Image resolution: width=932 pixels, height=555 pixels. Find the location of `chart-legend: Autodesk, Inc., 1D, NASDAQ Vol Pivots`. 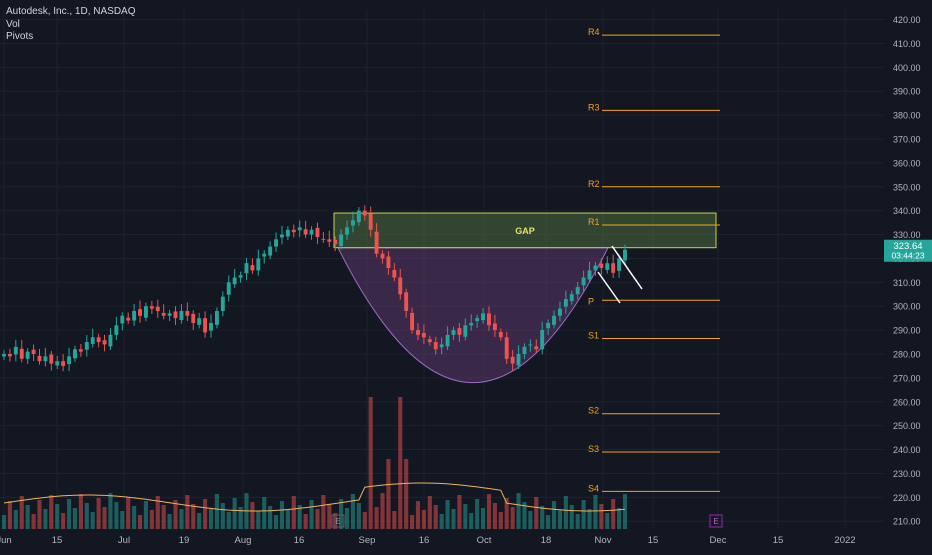

chart-legend: Autodesk, Inc., 1D, NASDAQ Vol Pivots is located at coordinates (71, 25).